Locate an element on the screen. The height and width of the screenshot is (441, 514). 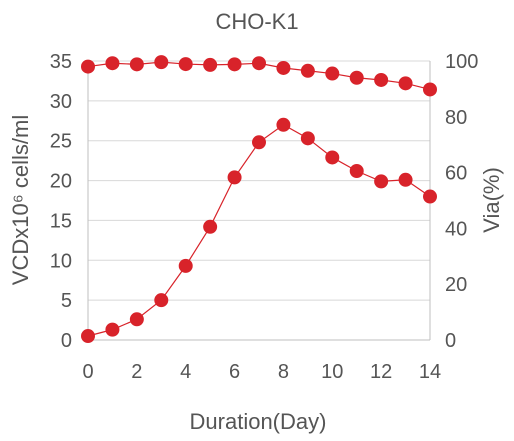
x-tick-label: 14 is located at coordinates (430, 372).